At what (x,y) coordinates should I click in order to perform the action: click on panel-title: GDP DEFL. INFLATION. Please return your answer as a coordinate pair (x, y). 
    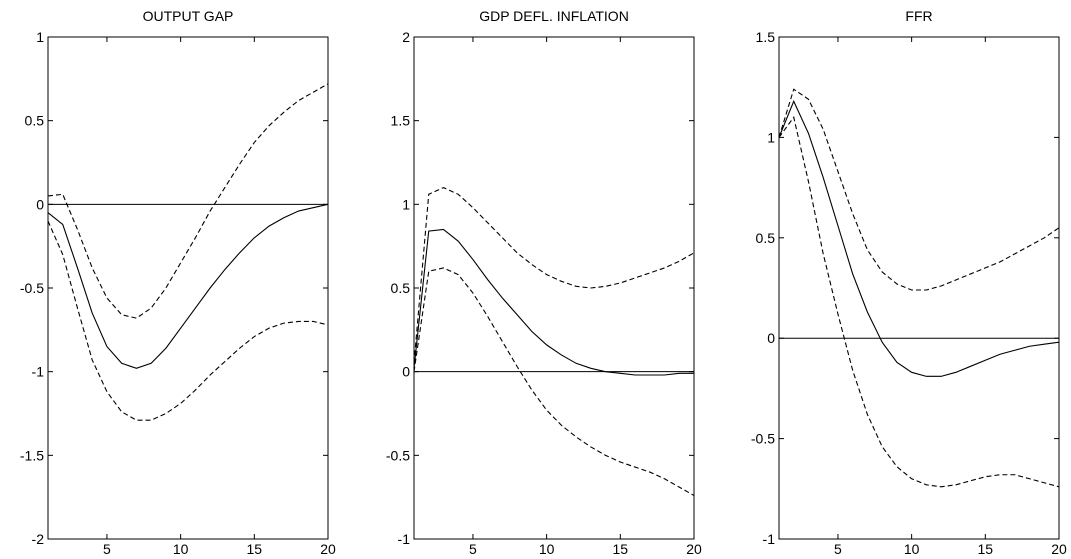
    Looking at the image, I should click on (554, 16).